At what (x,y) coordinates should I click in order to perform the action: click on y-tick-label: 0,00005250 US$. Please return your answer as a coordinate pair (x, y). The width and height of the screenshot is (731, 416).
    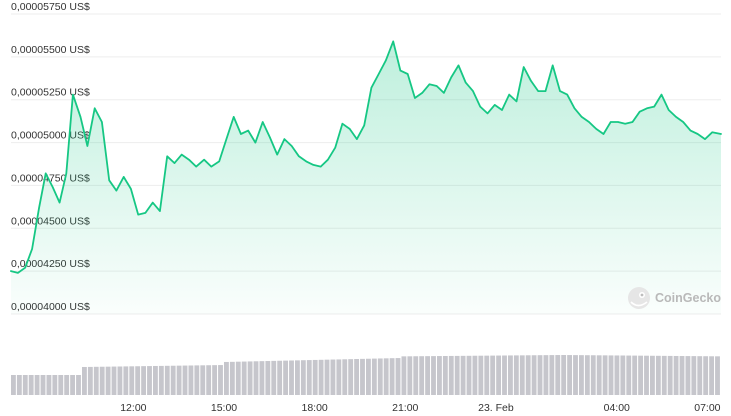
    Looking at the image, I should click on (50, 93).